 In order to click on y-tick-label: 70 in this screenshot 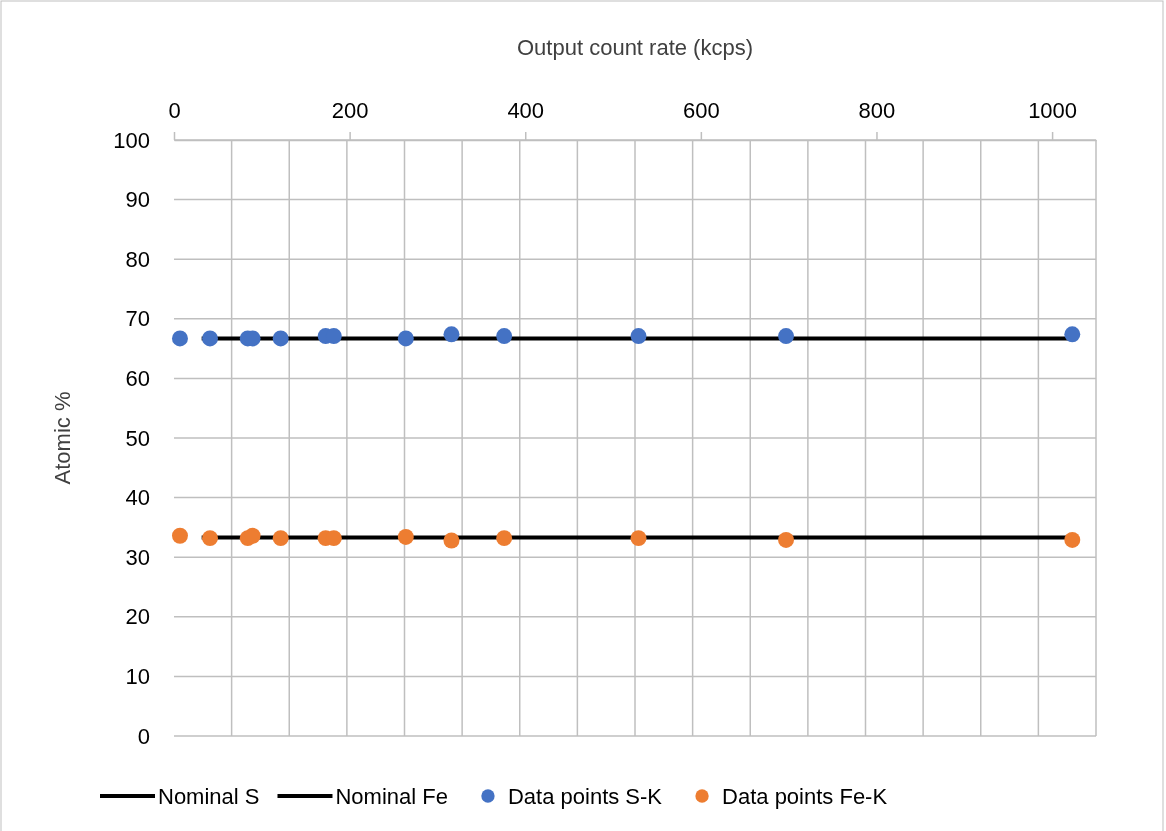, I will do `click(137, 319)`.